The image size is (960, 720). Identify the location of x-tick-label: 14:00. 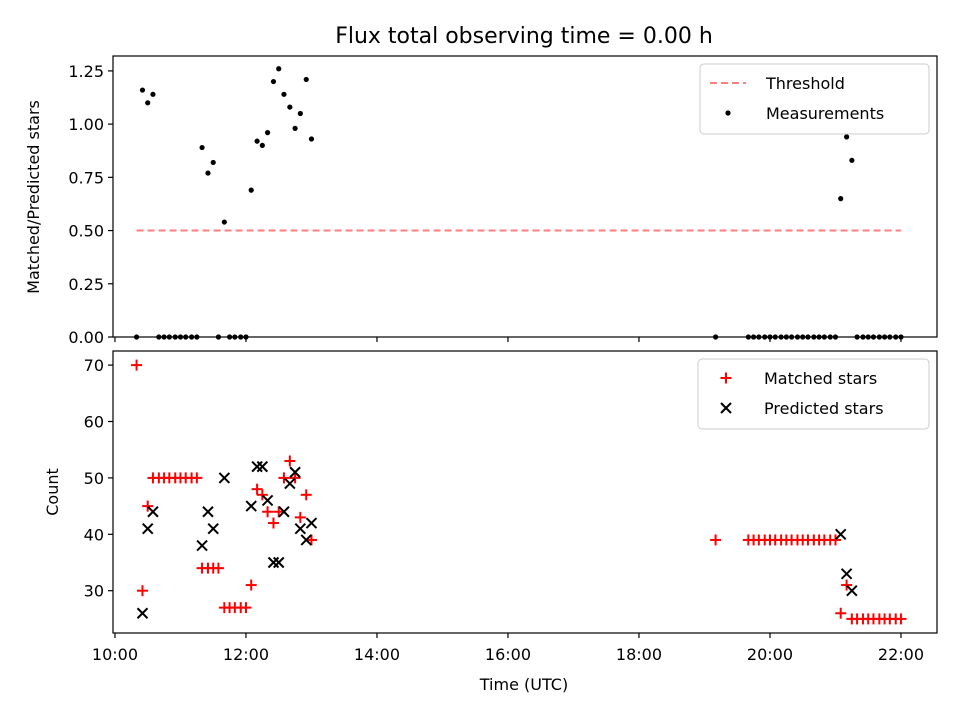
(377, 654).